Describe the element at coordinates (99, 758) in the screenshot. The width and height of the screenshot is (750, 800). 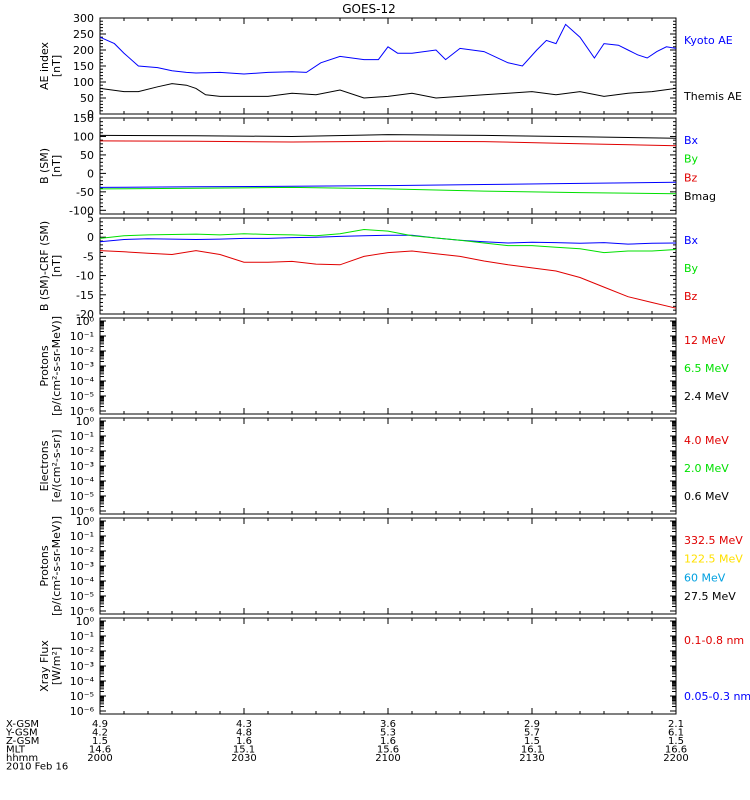
I see `x-tick-label: 2000` at that location.